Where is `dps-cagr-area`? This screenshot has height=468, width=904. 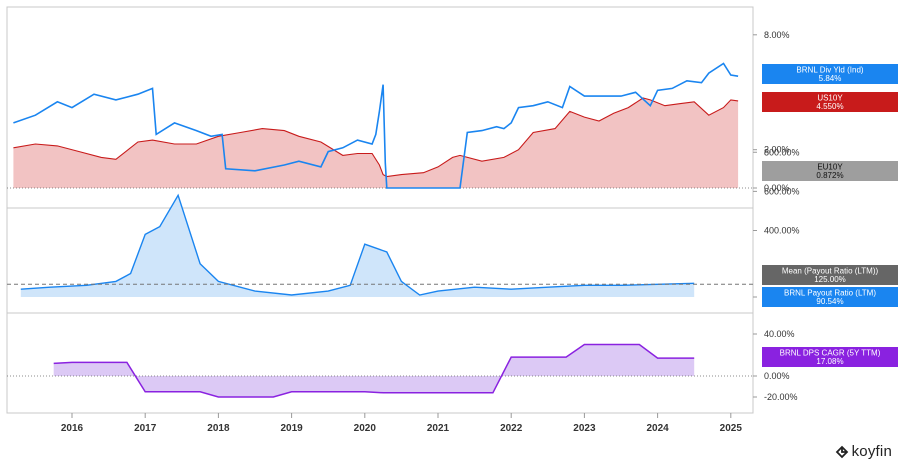
dps-cagr-area is located at coordinates (374, 370).